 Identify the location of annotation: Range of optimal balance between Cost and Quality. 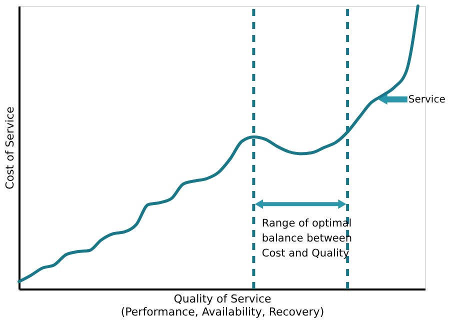
(307, 238).